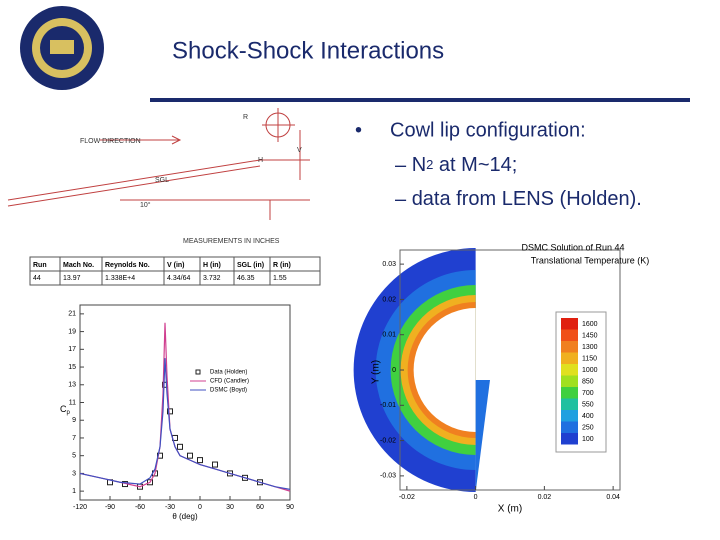 The height and width of the screenshot is (540, 720). Describe the element at coordinates (231, 241) in the screenshot. I see `schematic-label: MEASUREMENTS IN INCHES` at that location.